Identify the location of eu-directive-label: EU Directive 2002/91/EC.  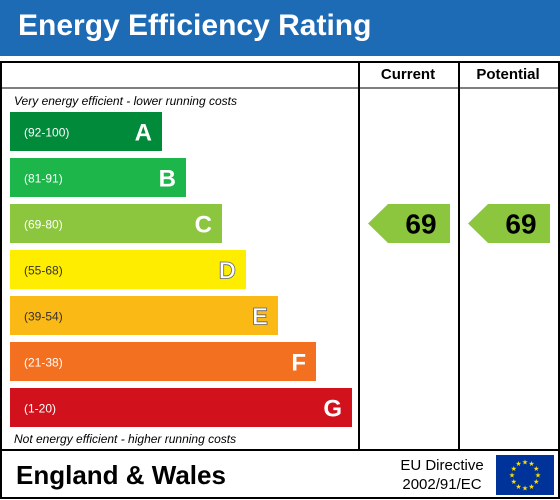
(442, 475).